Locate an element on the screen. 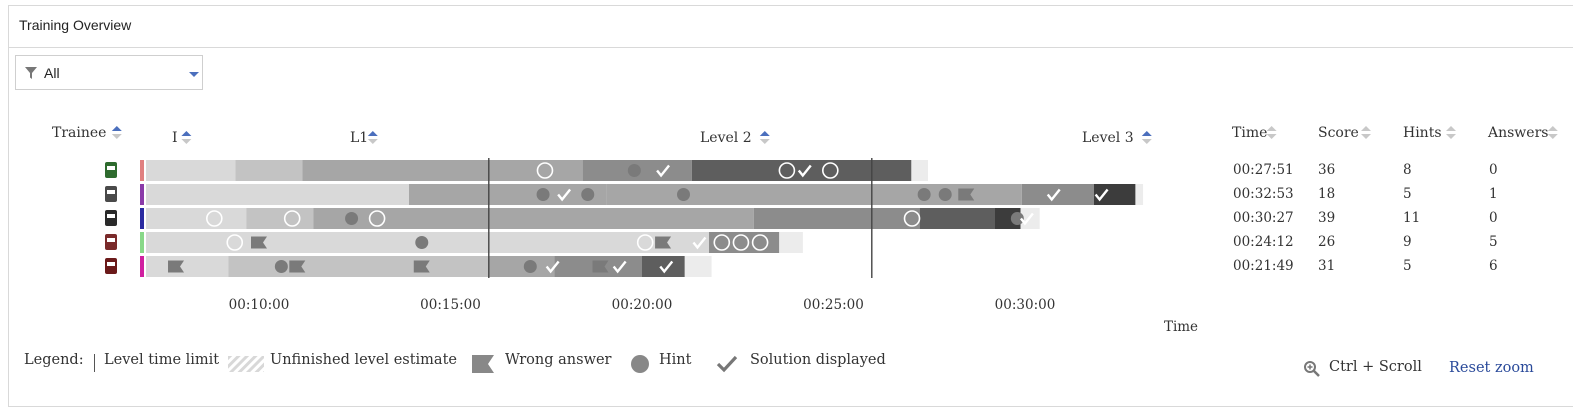  trainee-color-marker is located at coordinates (142, 218).